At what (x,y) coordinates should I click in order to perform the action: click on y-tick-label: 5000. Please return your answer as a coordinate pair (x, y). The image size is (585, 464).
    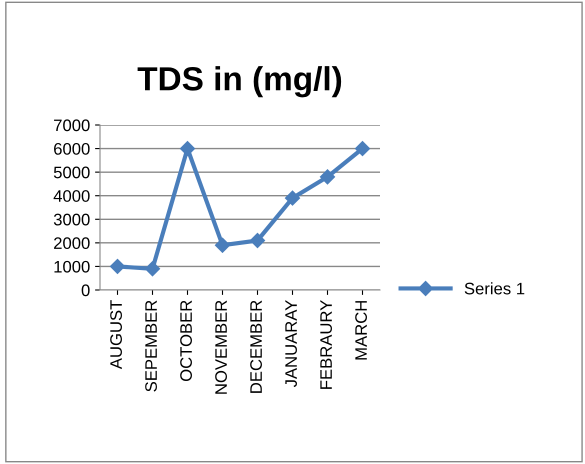
    Looking at the image, I should click on (72, 172).